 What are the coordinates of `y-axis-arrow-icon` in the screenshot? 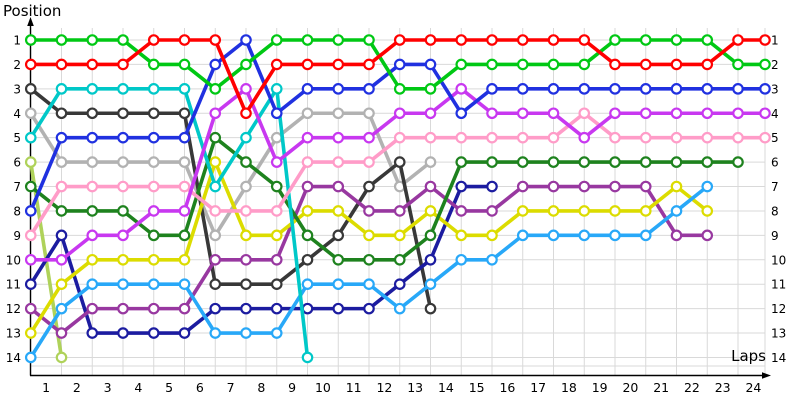 It's located at (30, 21).